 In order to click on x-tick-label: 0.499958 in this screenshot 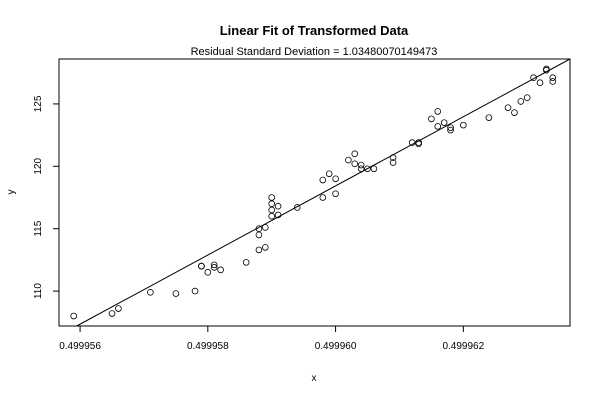, I will do `click(208, 346)`.